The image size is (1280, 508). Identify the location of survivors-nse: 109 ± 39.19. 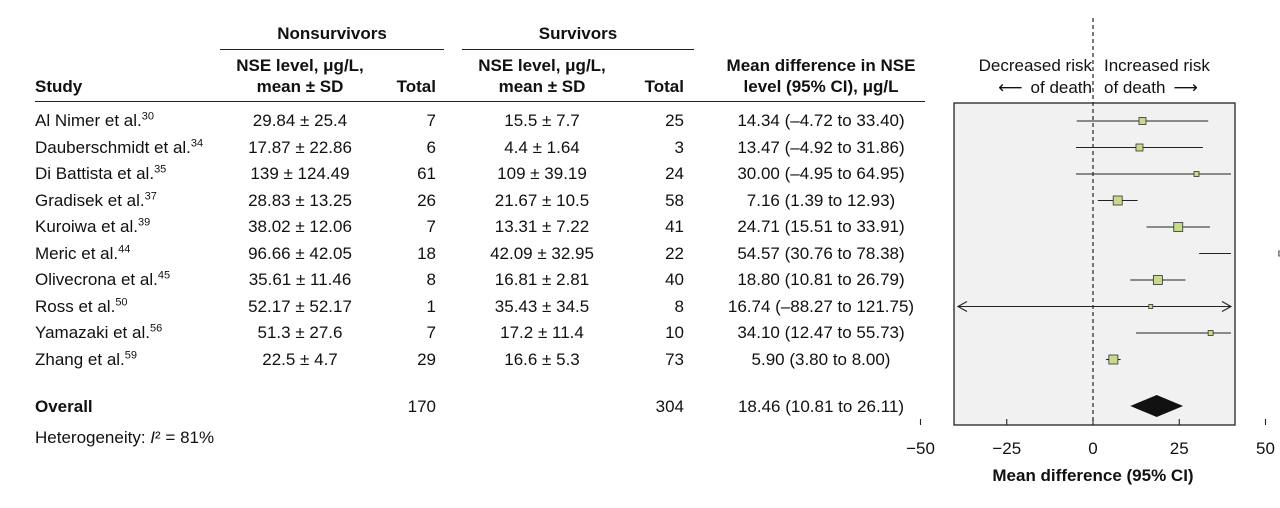
(542, 173).